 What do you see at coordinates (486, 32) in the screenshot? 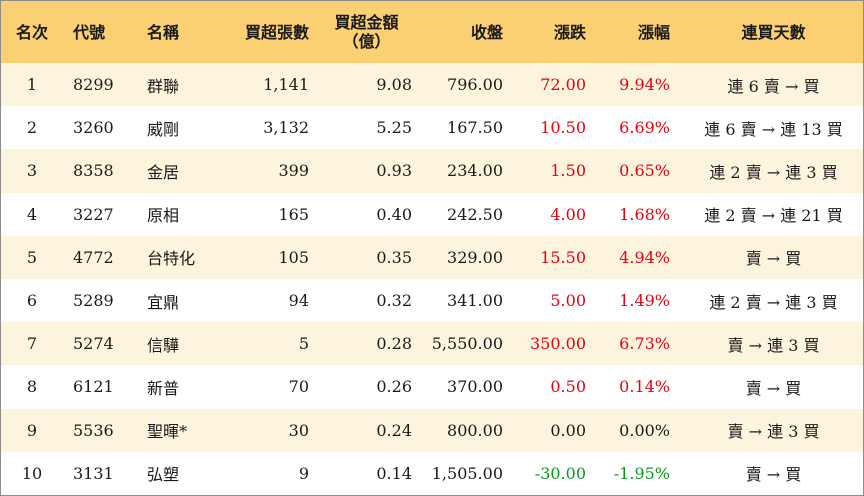
I see `header-close: 收盤` at bounding box center [486, 32].